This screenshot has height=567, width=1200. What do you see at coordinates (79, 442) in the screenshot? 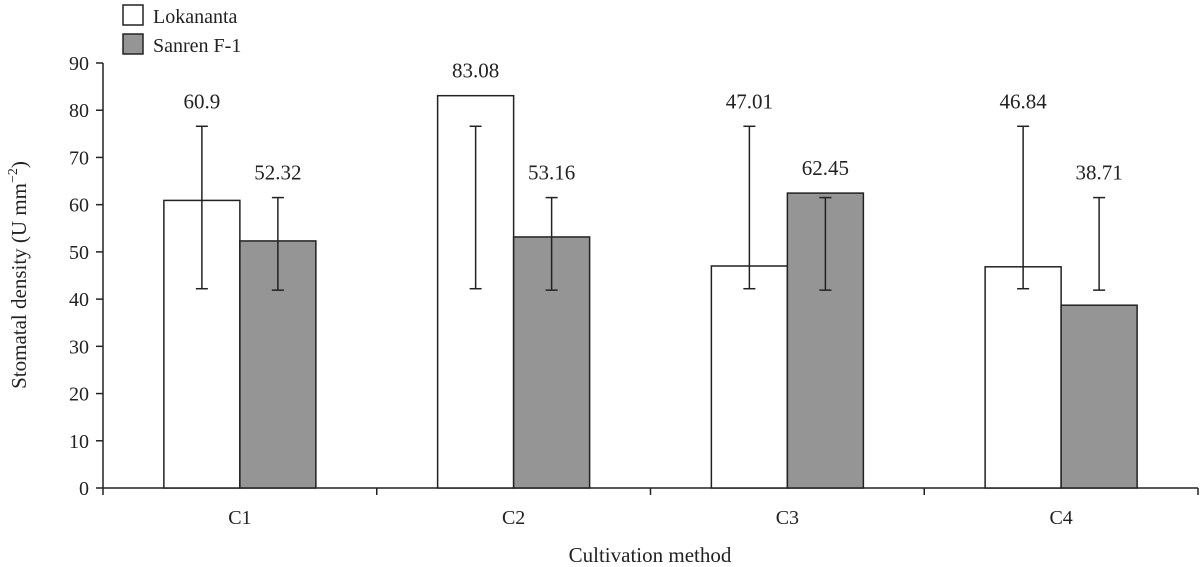
I see `y-tick-label: 10` at bounding box center [79, 442].